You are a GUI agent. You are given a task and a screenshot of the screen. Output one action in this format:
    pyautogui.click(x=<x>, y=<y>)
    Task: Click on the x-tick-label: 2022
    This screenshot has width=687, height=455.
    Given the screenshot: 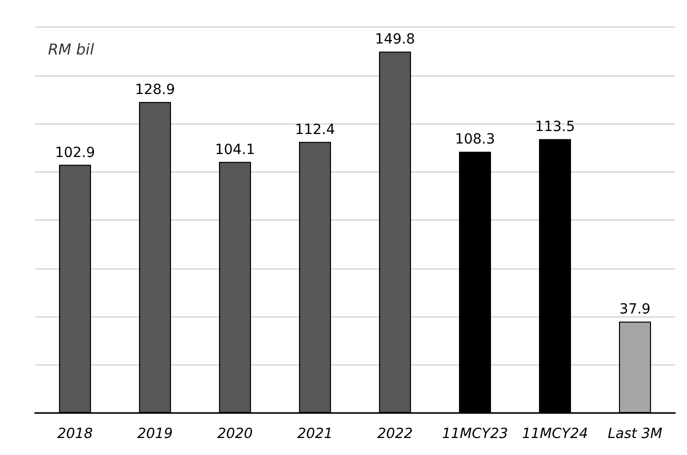 What is the action you would take?
    pyautogui.click(x=395, y=434)
    